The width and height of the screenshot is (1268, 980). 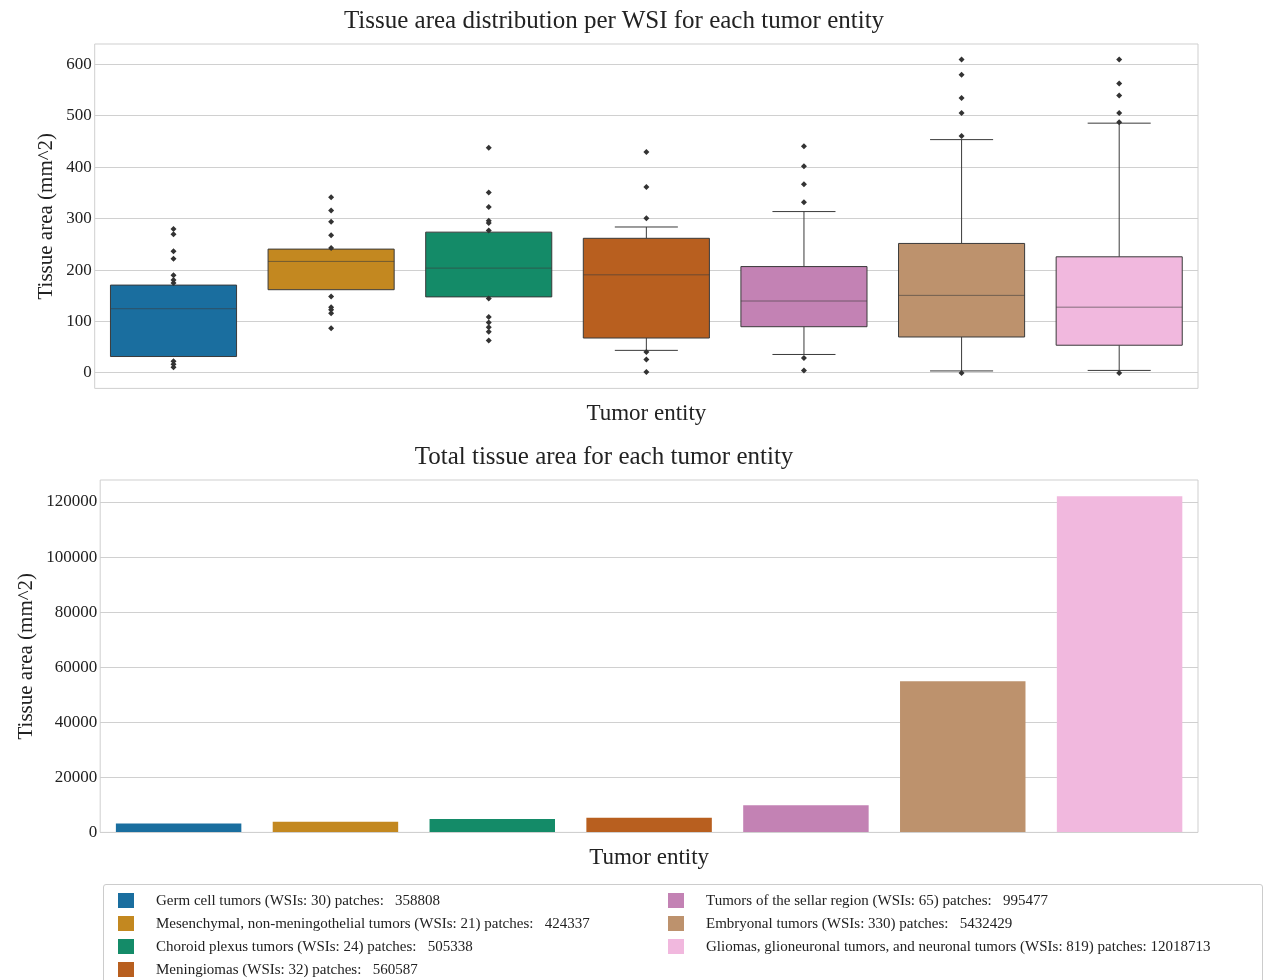 What do you see at coordinates (76, 721) in the screenshot?
I see `y-tick-label: 40000` at bounding box center [76, 721].